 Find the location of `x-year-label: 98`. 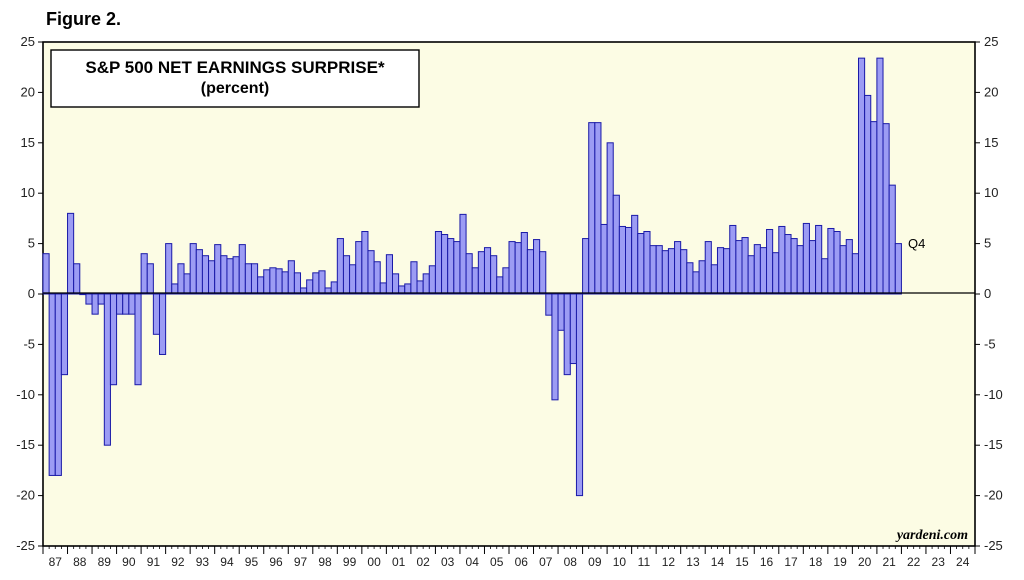

x-year-label: 98 is located at coordinates (325, 562).